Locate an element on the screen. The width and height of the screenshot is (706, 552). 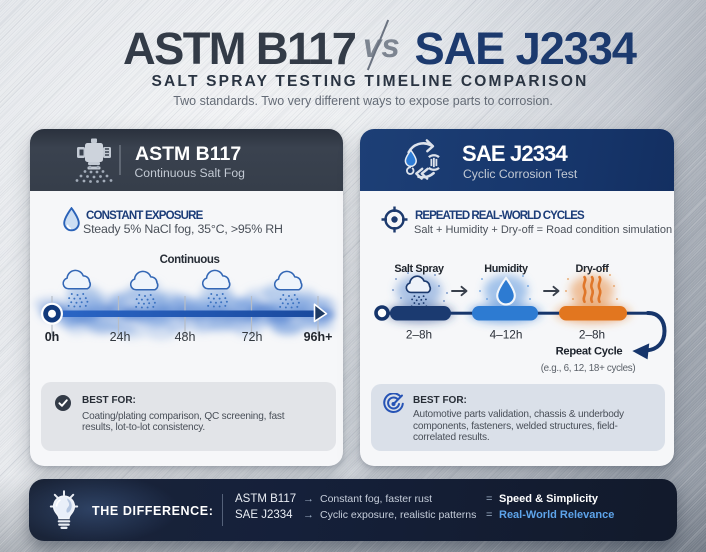
svg-text: 4–12h is located at coordinates (506, 335).